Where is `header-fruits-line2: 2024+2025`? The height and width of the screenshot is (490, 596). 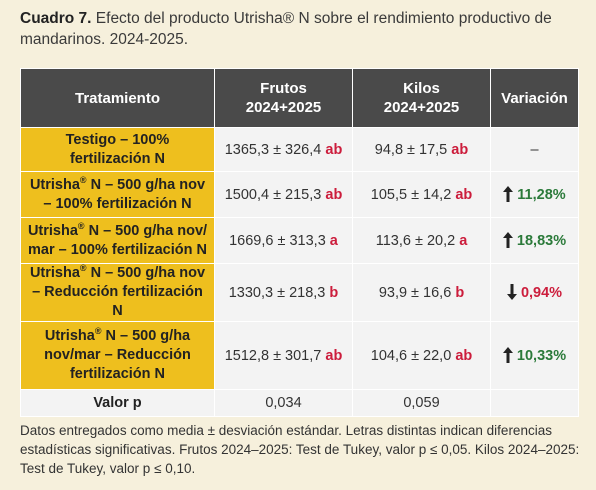 header-fruits-line2: 2024+2025 is located at coordinates (283, 107).